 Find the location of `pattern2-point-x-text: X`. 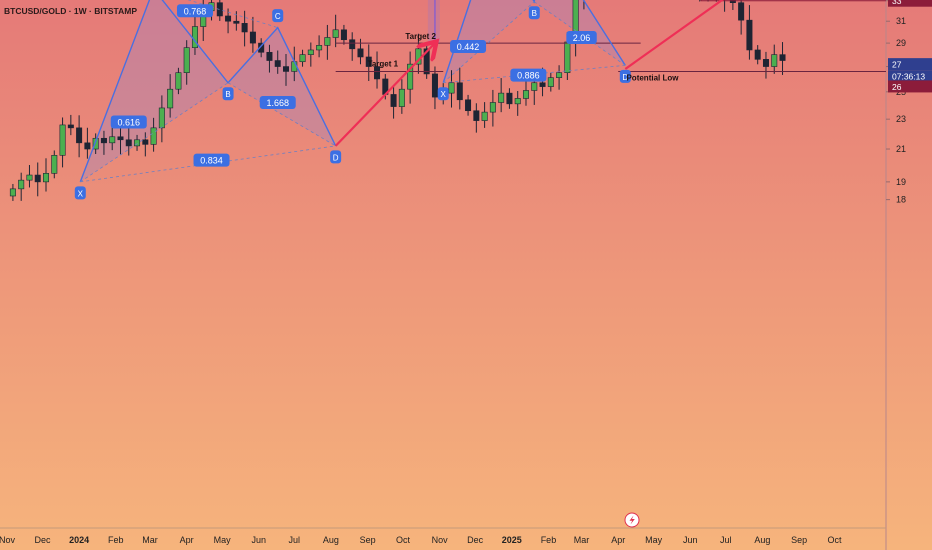

pattern2-point-x-text: X is located at coordinates (444, 94).